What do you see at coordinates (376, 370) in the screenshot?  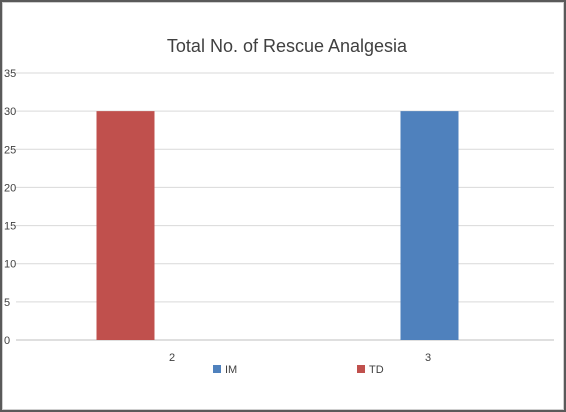 I see `legend-label: TD` at bounding box center [376, 370].